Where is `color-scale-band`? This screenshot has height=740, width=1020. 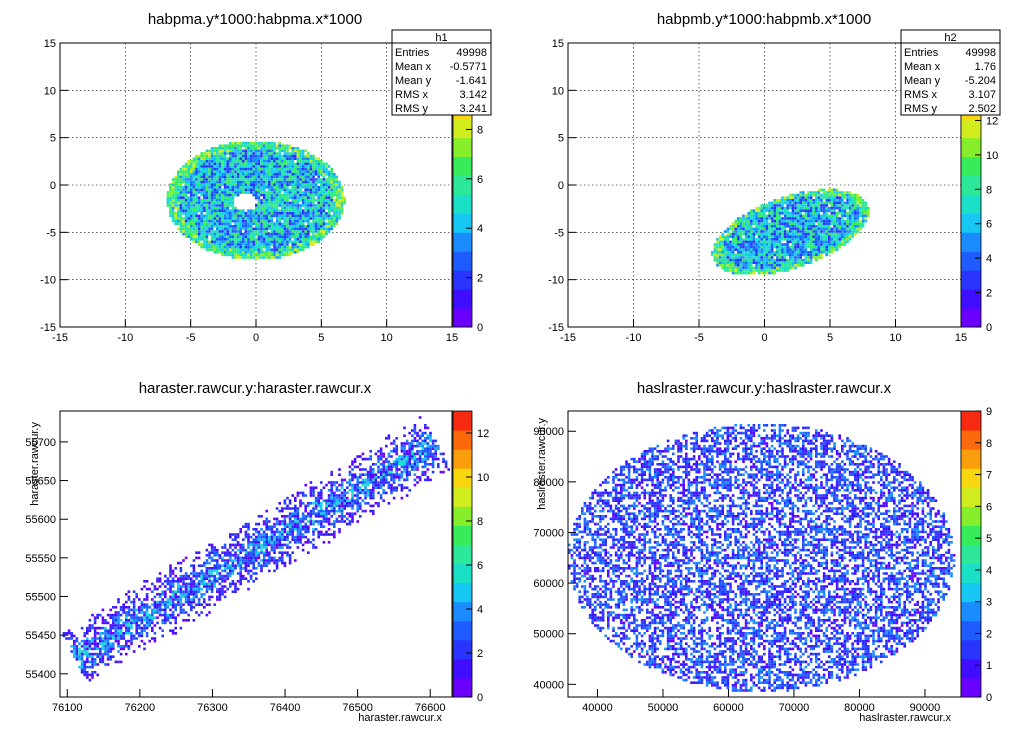 color-scale-band is located at coordinates (462, 147).